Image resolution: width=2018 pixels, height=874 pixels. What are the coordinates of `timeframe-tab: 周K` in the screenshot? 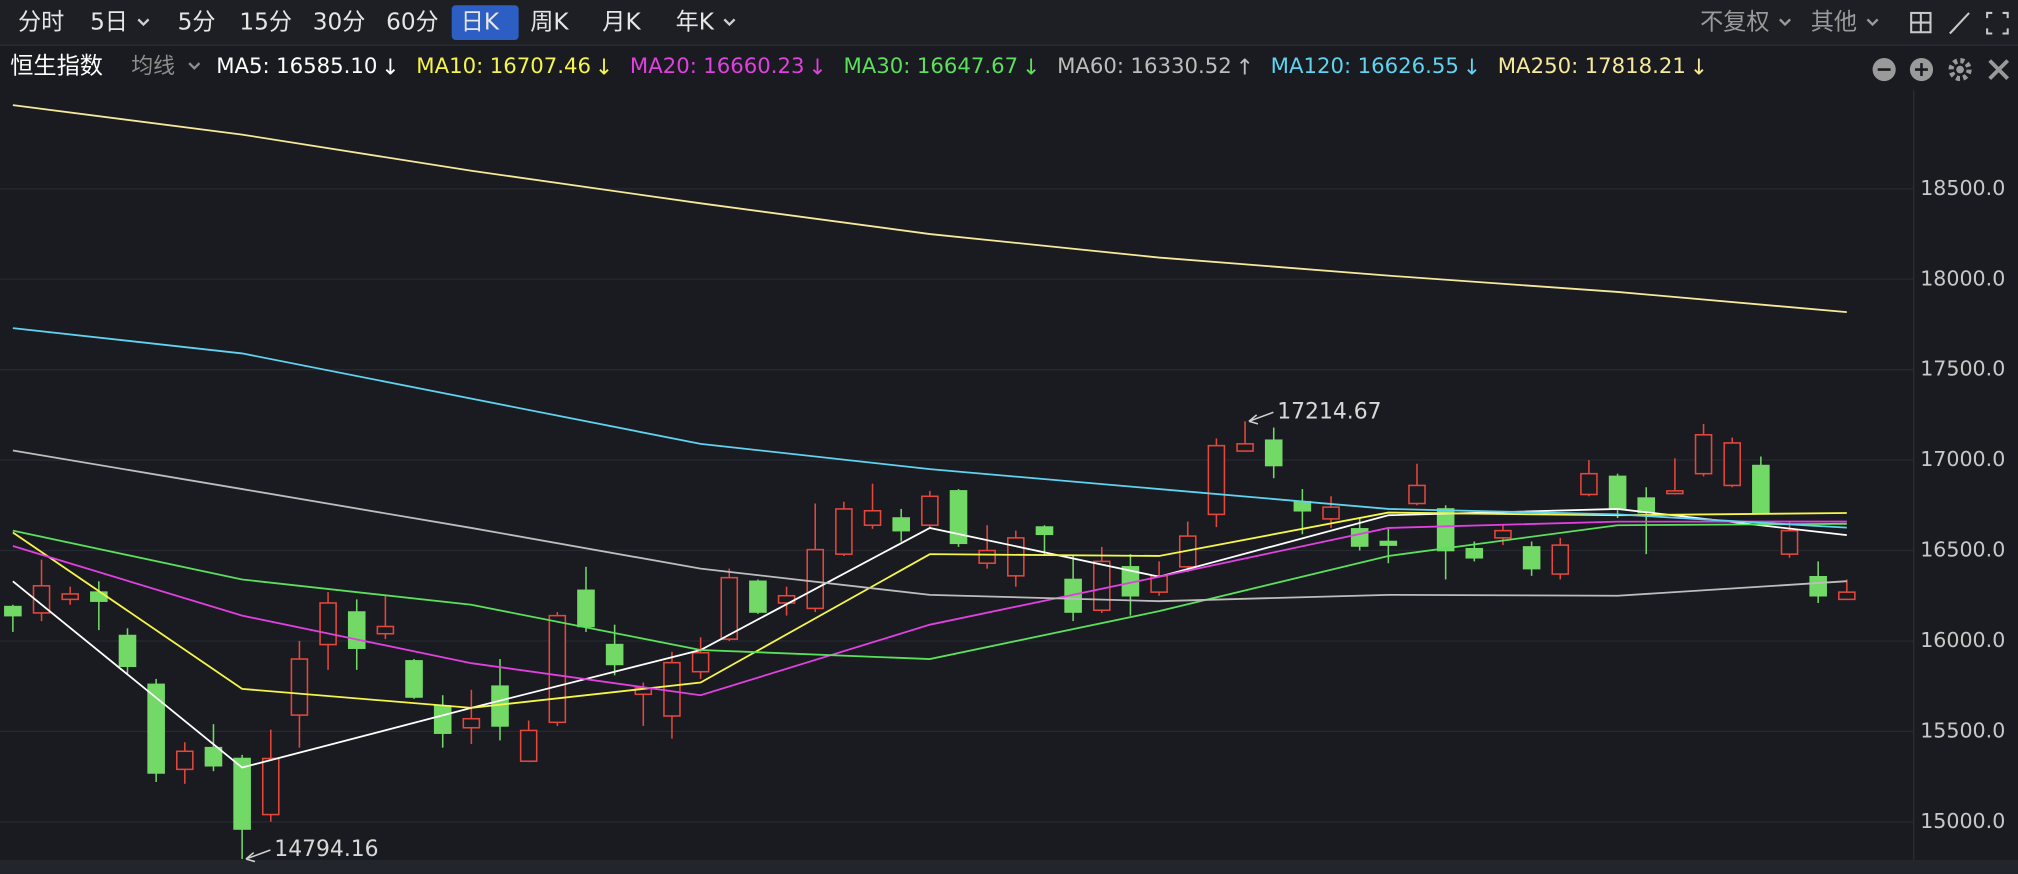 It's located at (549, 23).